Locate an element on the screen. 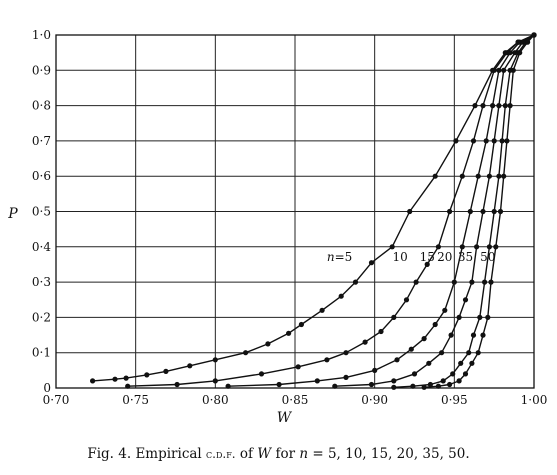  x-tick-label: 0·80 is located at coordinates (215, 400).